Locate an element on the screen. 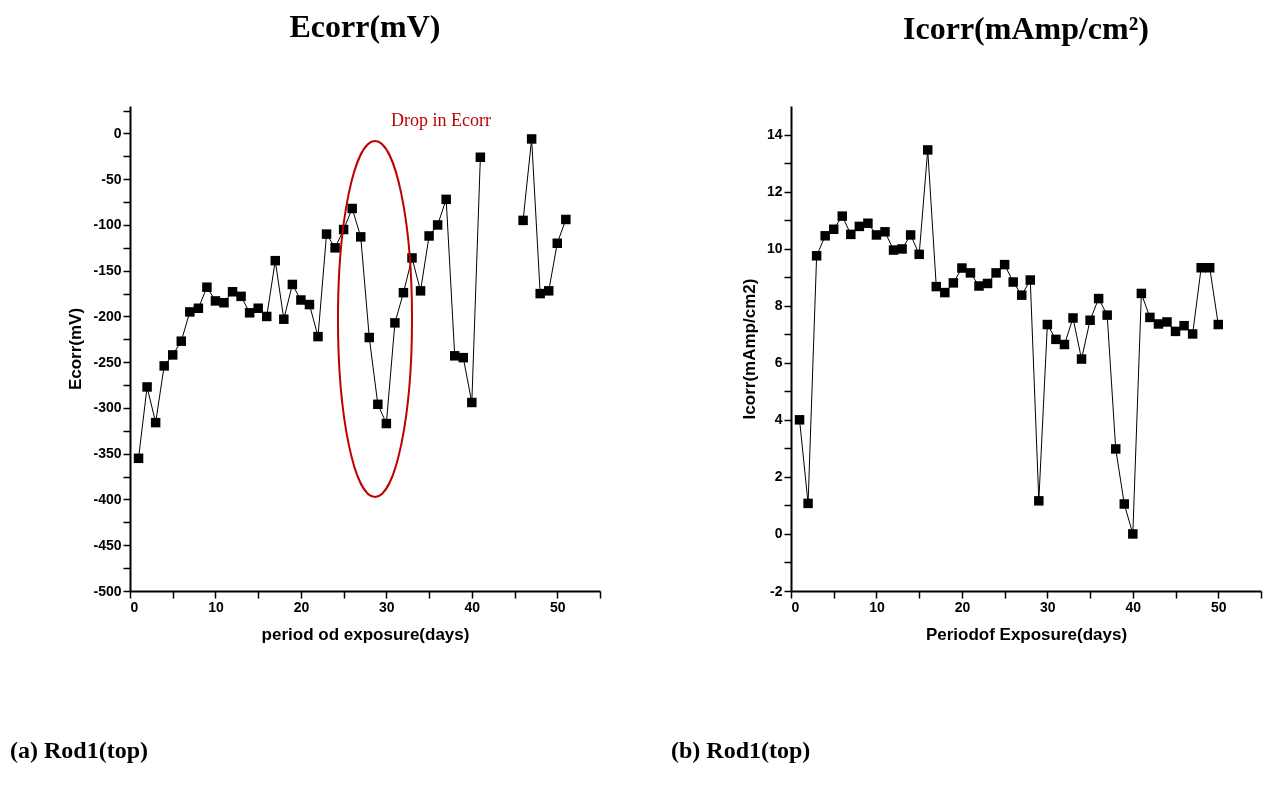 The image size is (1283, 806). annotation: Drop in Ecorr is located at coordinates (441, 120).